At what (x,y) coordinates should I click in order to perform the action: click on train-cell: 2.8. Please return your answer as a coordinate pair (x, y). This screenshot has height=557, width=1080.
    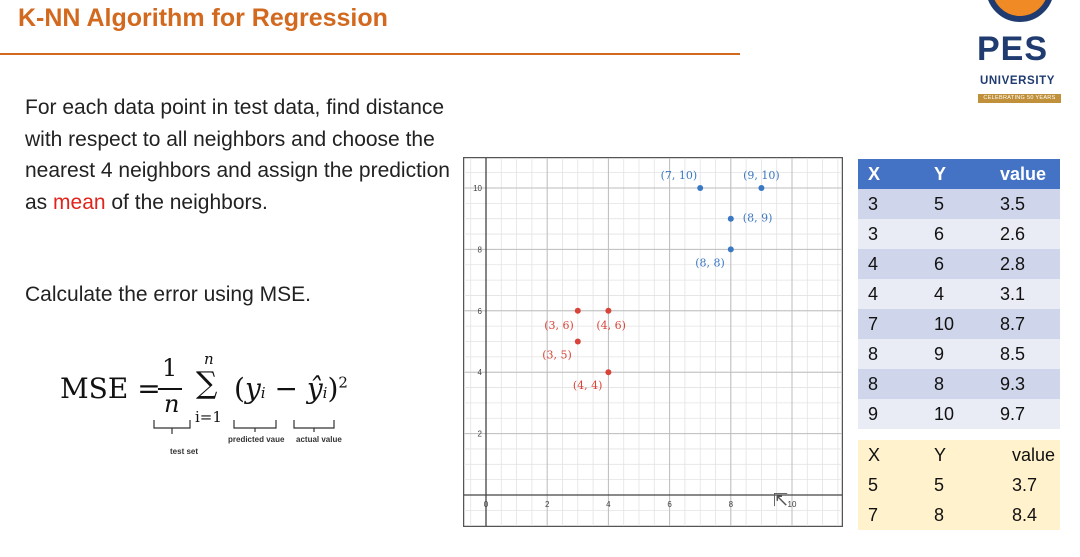
    Looking at the image, I should click on (1025, 264).